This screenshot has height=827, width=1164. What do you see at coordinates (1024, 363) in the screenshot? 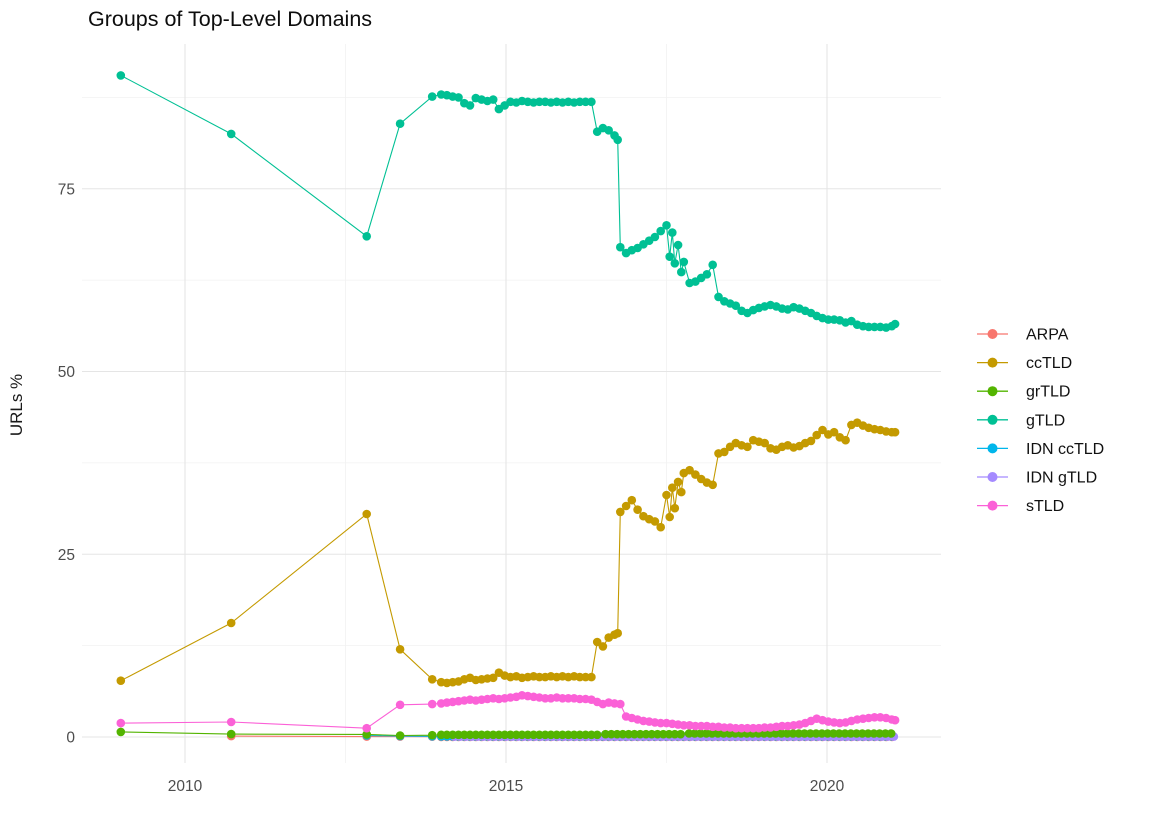
I see `legend-item-ccTLD: ccTLD` at bounding box center [1024, 363].